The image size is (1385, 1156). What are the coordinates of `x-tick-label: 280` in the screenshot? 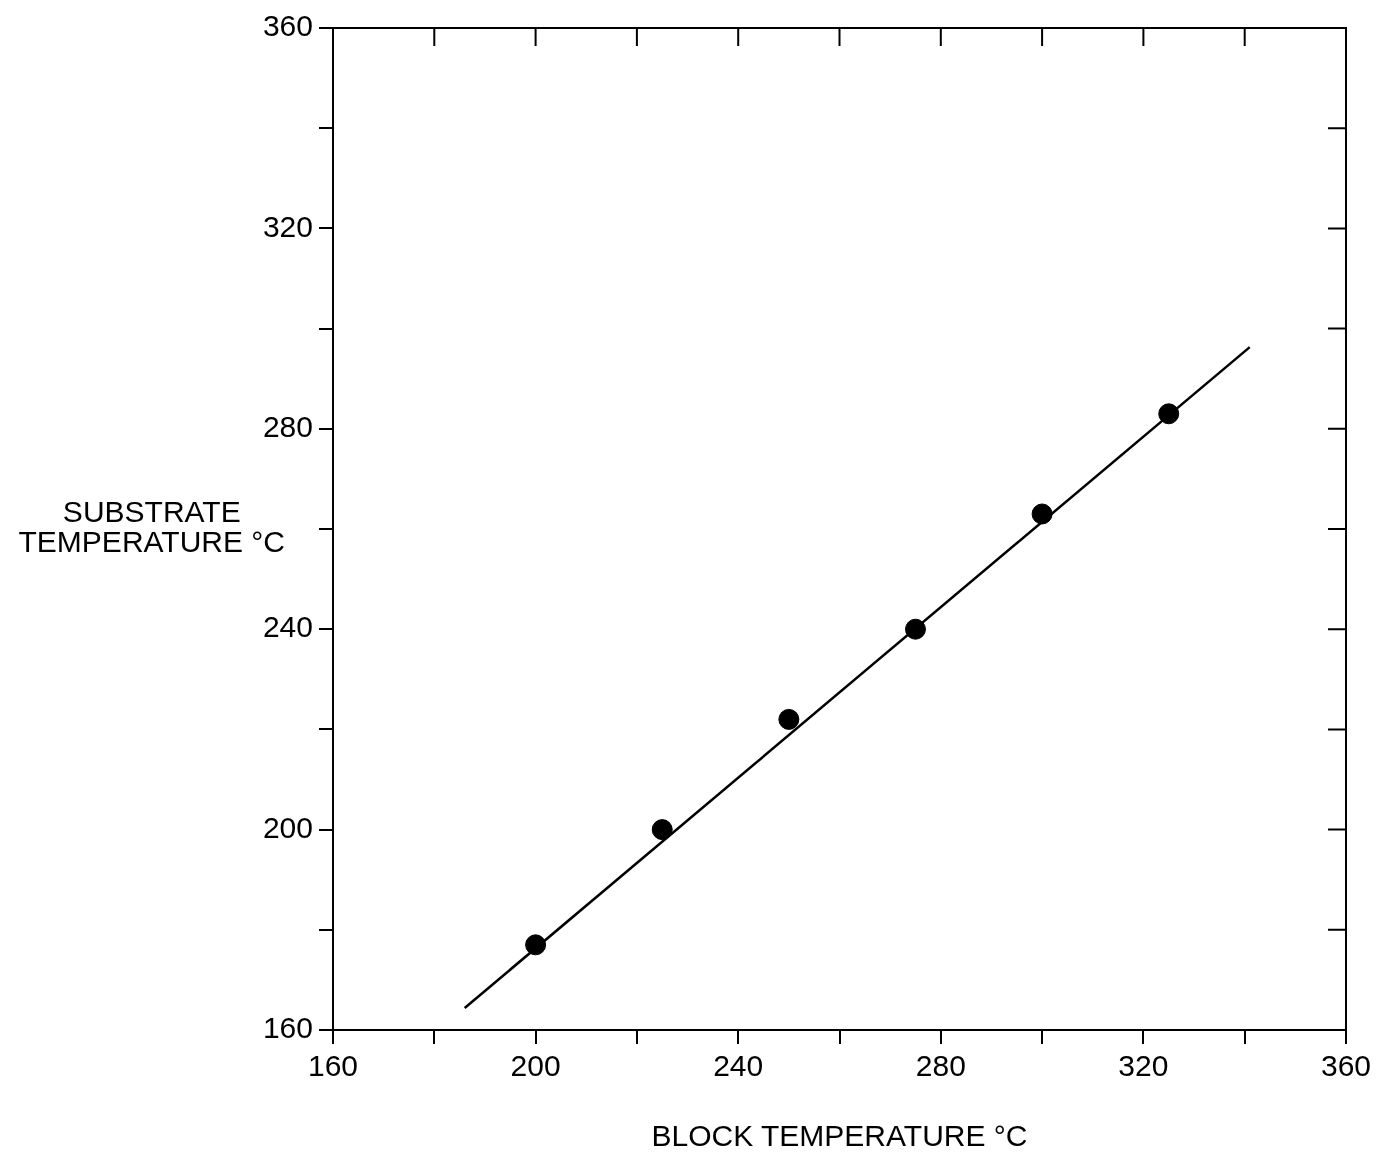 It's located at (940, 1066).